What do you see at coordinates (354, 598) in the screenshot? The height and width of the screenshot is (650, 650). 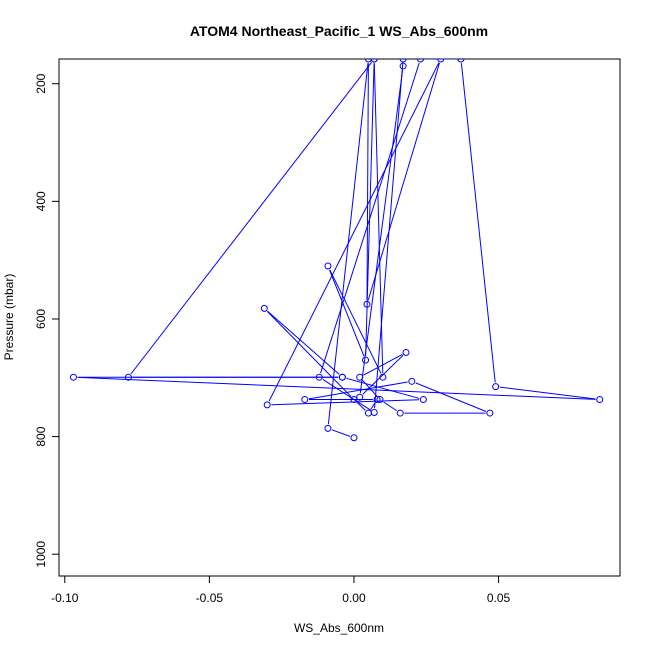 I see `x-tick-label: 0.00` at bounding box center [354, 598].